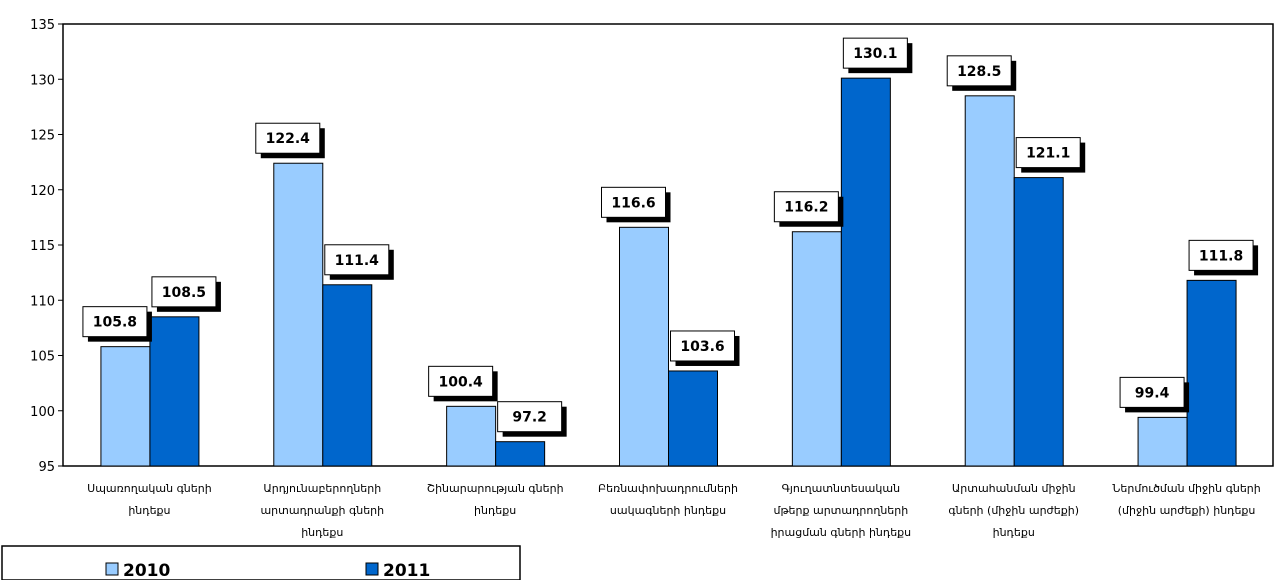  I want to click on legend-box, so click(261, 562).